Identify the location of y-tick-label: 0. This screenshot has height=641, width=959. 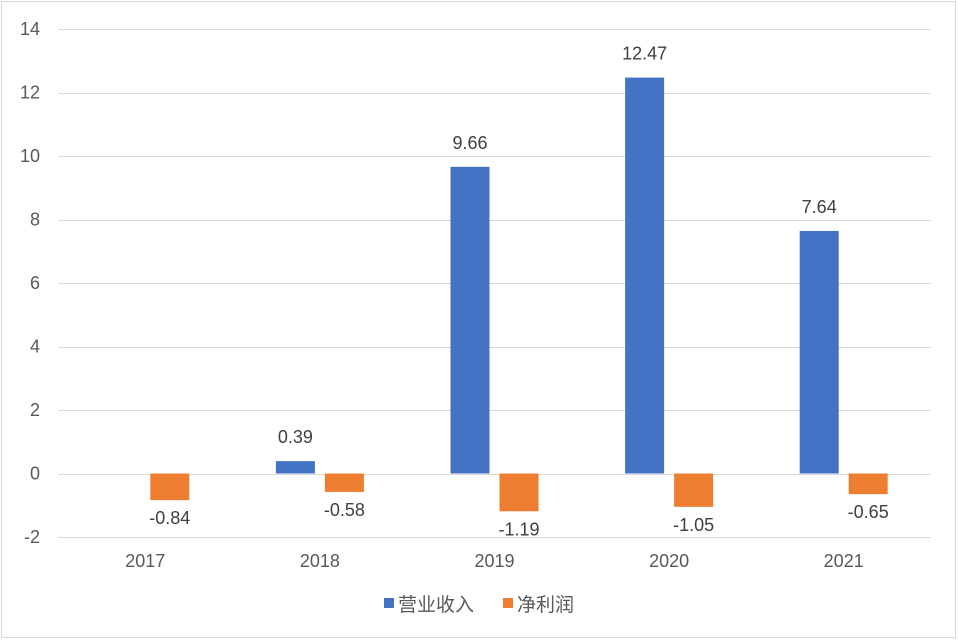
(35, 474).